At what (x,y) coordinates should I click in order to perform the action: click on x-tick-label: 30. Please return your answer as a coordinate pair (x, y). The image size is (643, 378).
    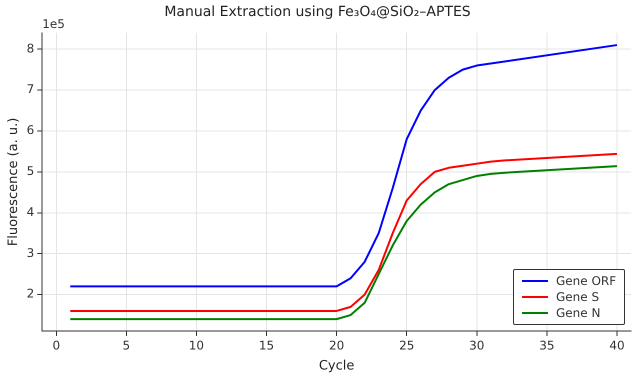
    Looking at the image, I should click on (476, 345).